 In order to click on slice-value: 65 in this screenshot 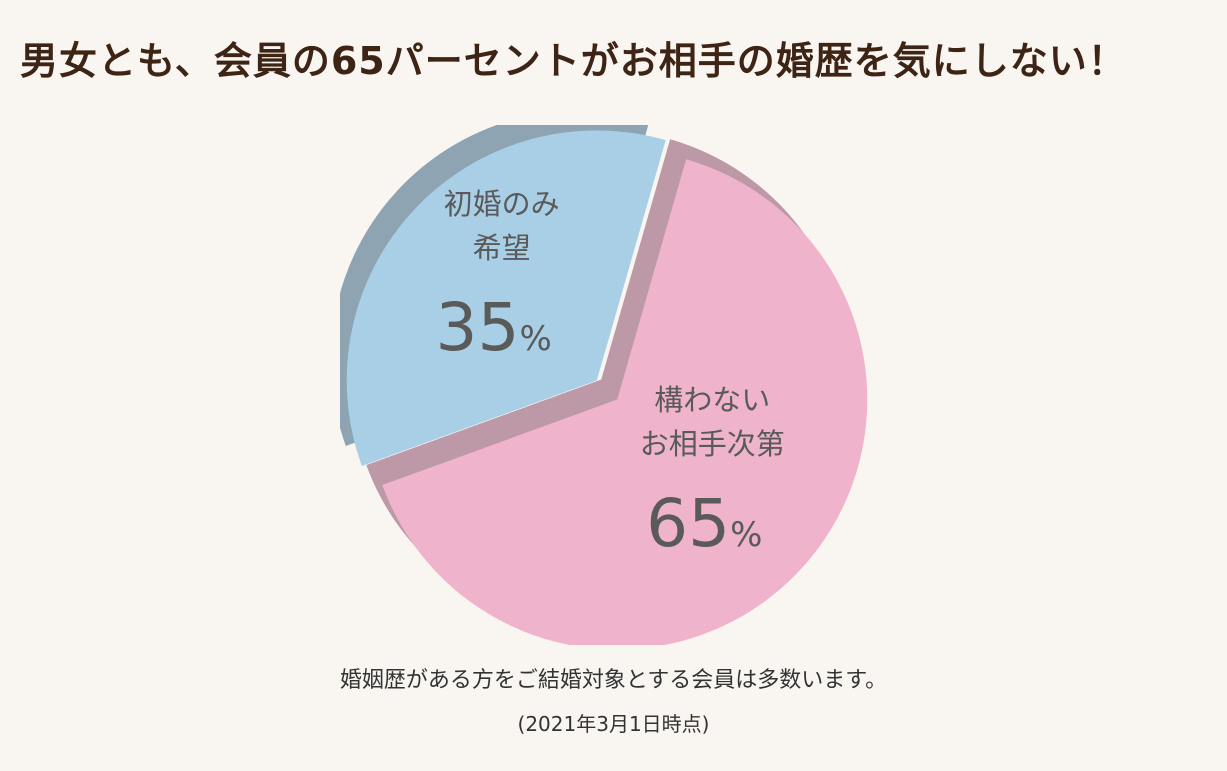, I will do `click(688, 523)`.